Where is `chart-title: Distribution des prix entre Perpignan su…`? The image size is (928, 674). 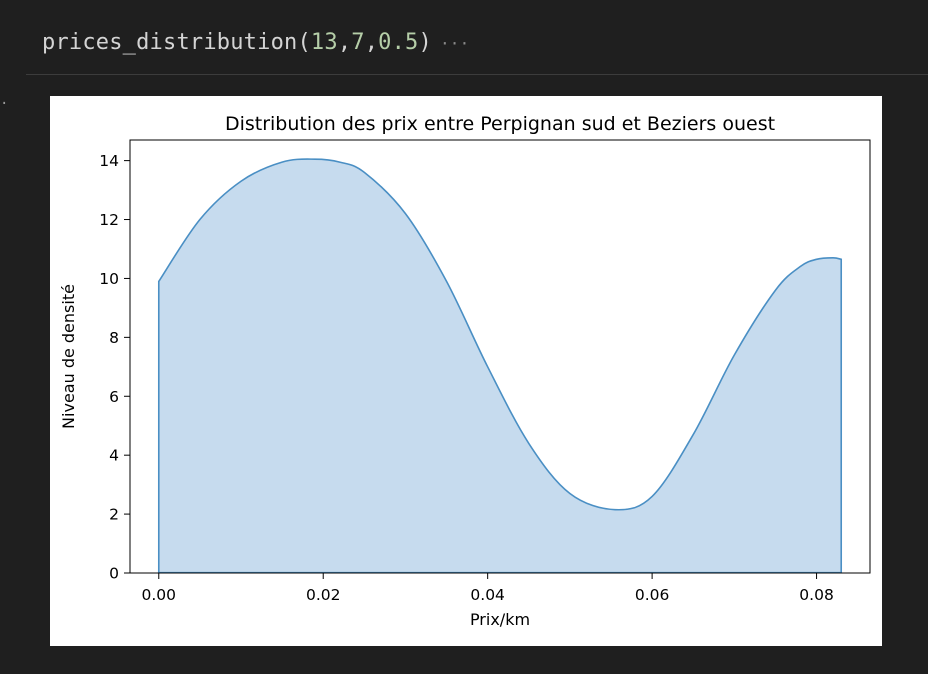
chart-title: Distribution des prix entre Perpignan su… is located at coordinates (500, 124).